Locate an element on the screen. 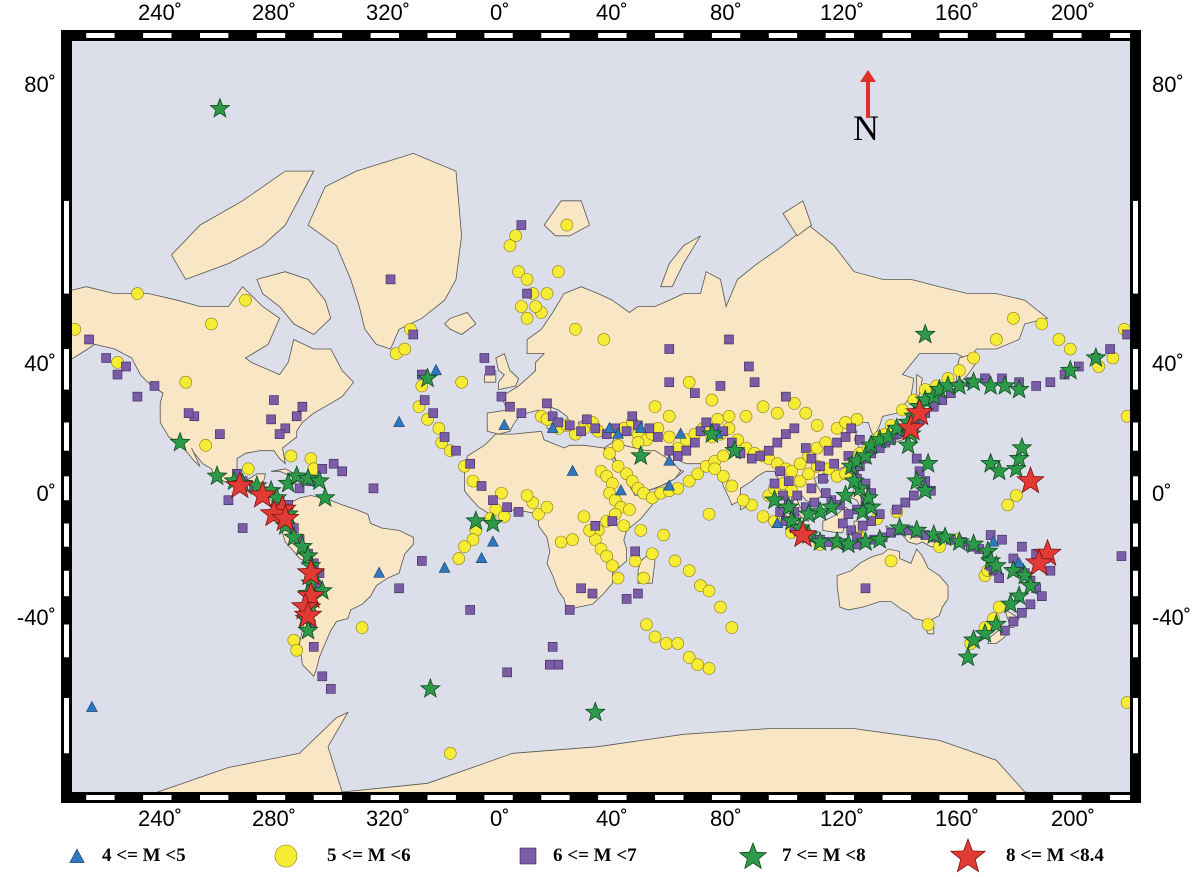 Image resolution: width=1200 pixels, height=877 pixels. left-tick-label: 0˚ is located at coordinates (46, 493).